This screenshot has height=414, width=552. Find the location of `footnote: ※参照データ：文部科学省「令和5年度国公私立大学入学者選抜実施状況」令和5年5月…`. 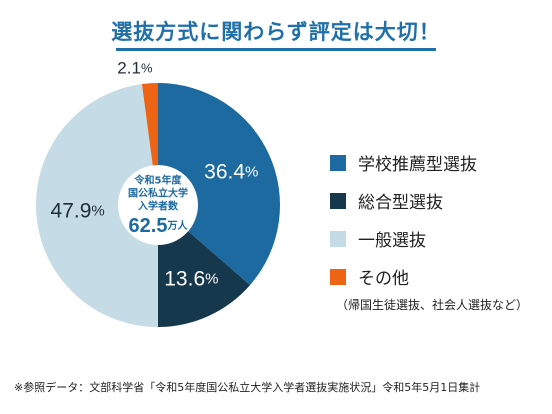

footnote: ※参照データ：文部科学省「令和5年度国公私立大学入学者選抜実施状況」令和5年5月… is located at coordinates (247, 387).